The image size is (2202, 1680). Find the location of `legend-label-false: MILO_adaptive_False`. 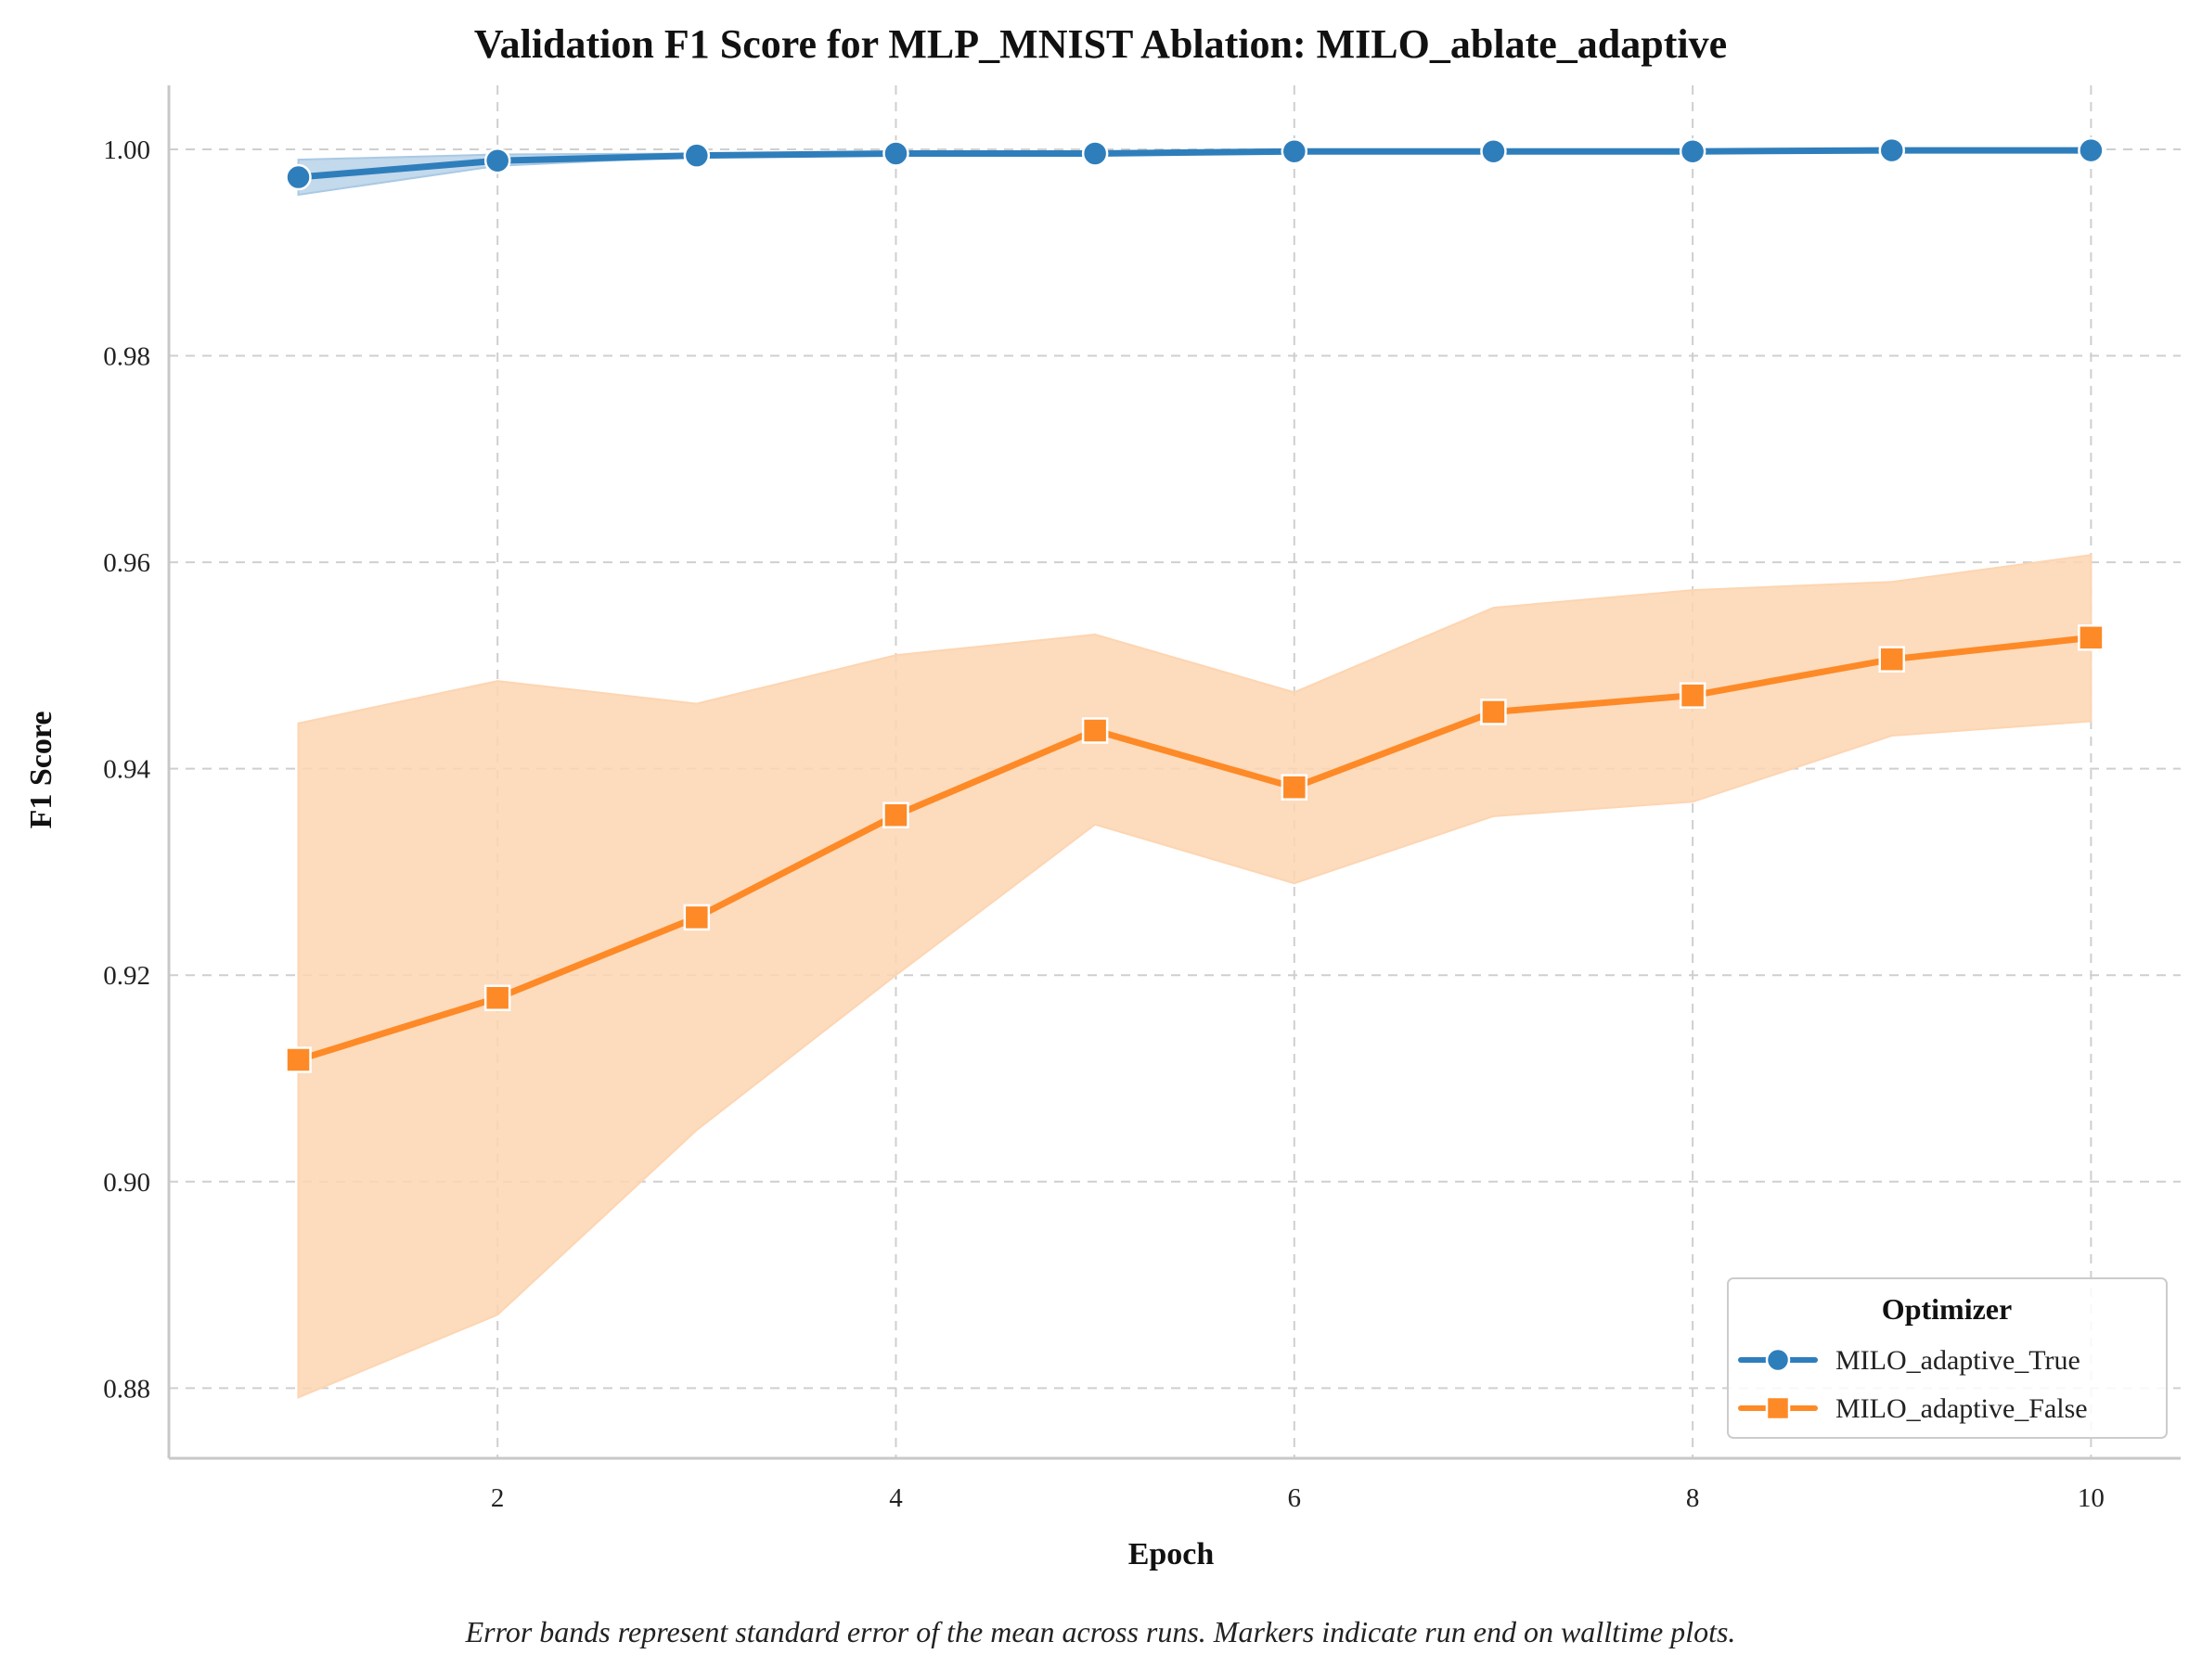

legend-label-false: MILO_adaptive_False is located at coordinates (1961, 1408).